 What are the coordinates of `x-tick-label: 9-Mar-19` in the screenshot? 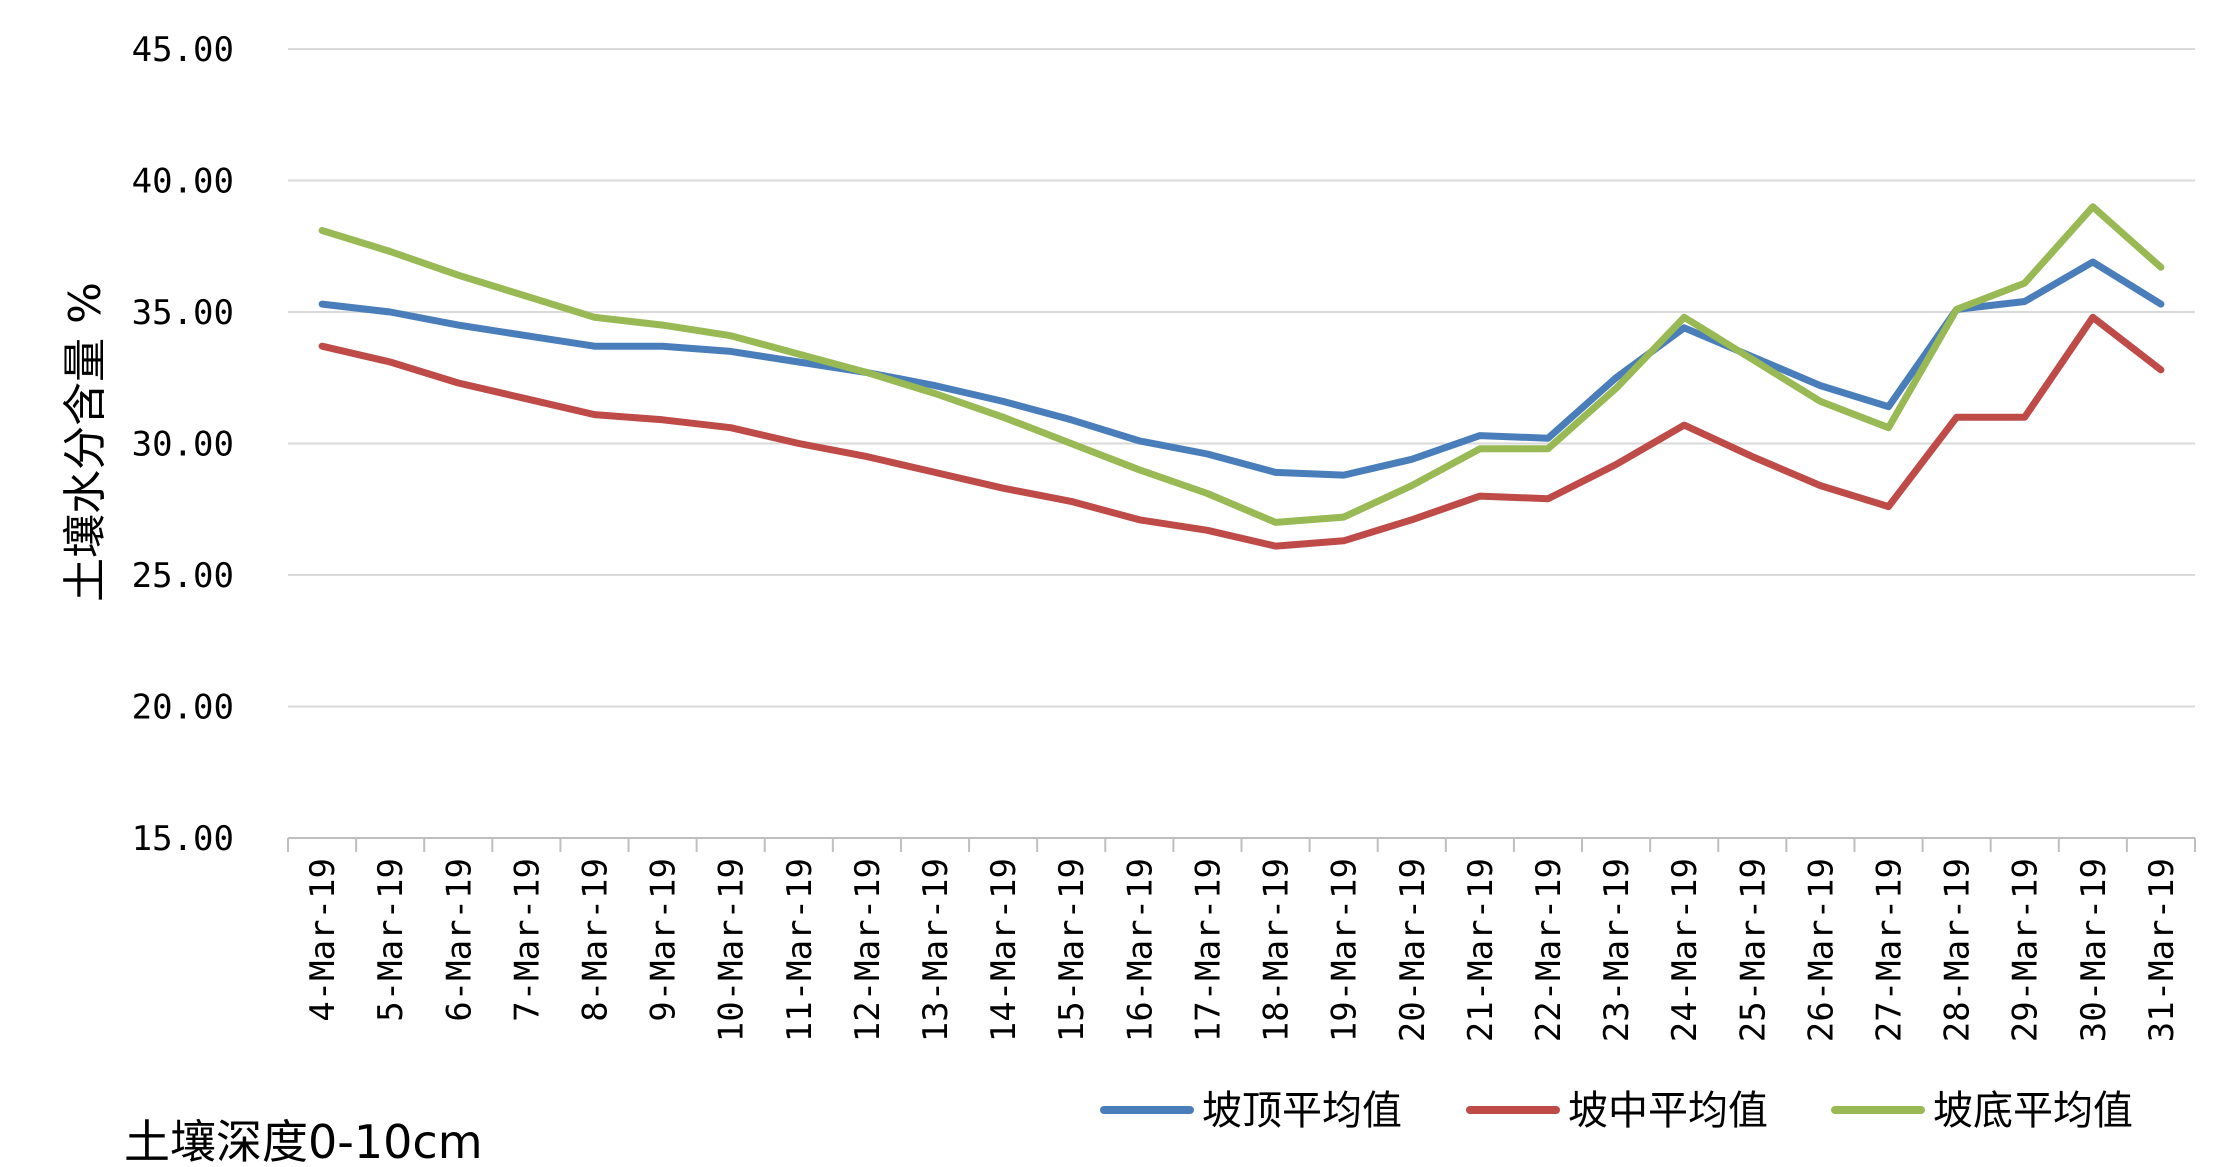 It's located at (664, 940).